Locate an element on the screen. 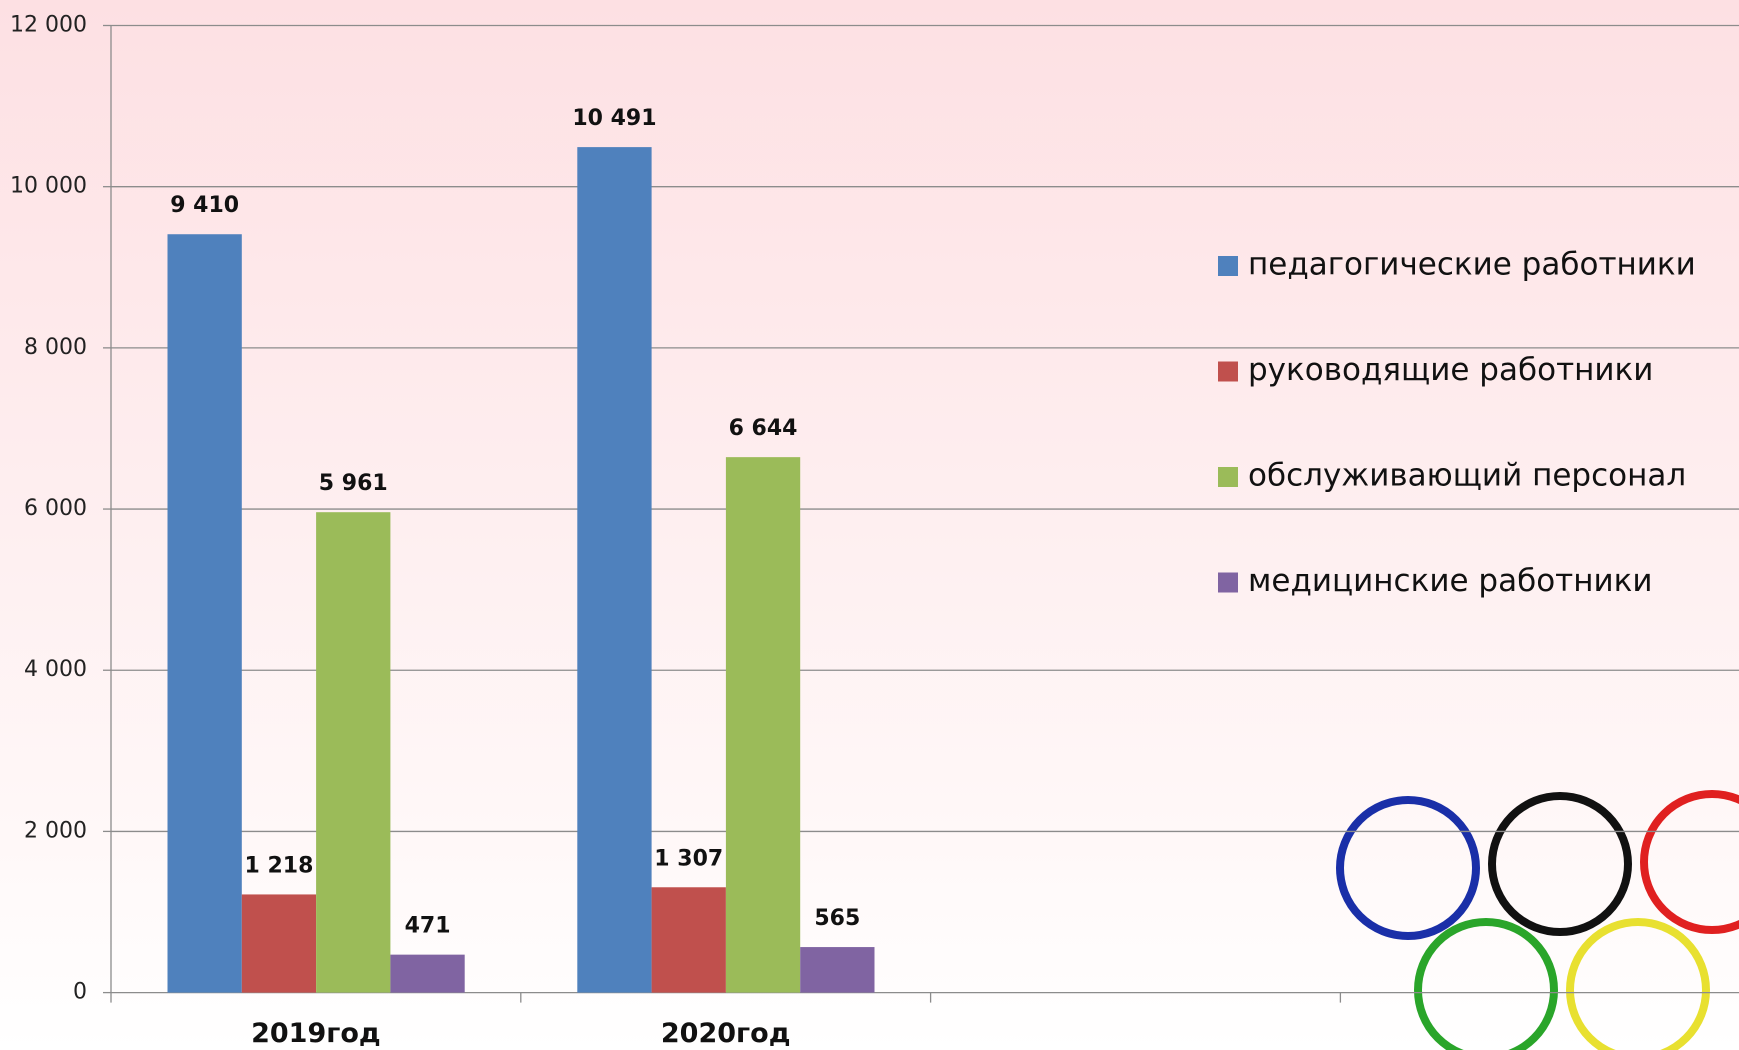 This screenshot has width=1739, height=1050. olympic-rings is located at coordinates (1537, 920).